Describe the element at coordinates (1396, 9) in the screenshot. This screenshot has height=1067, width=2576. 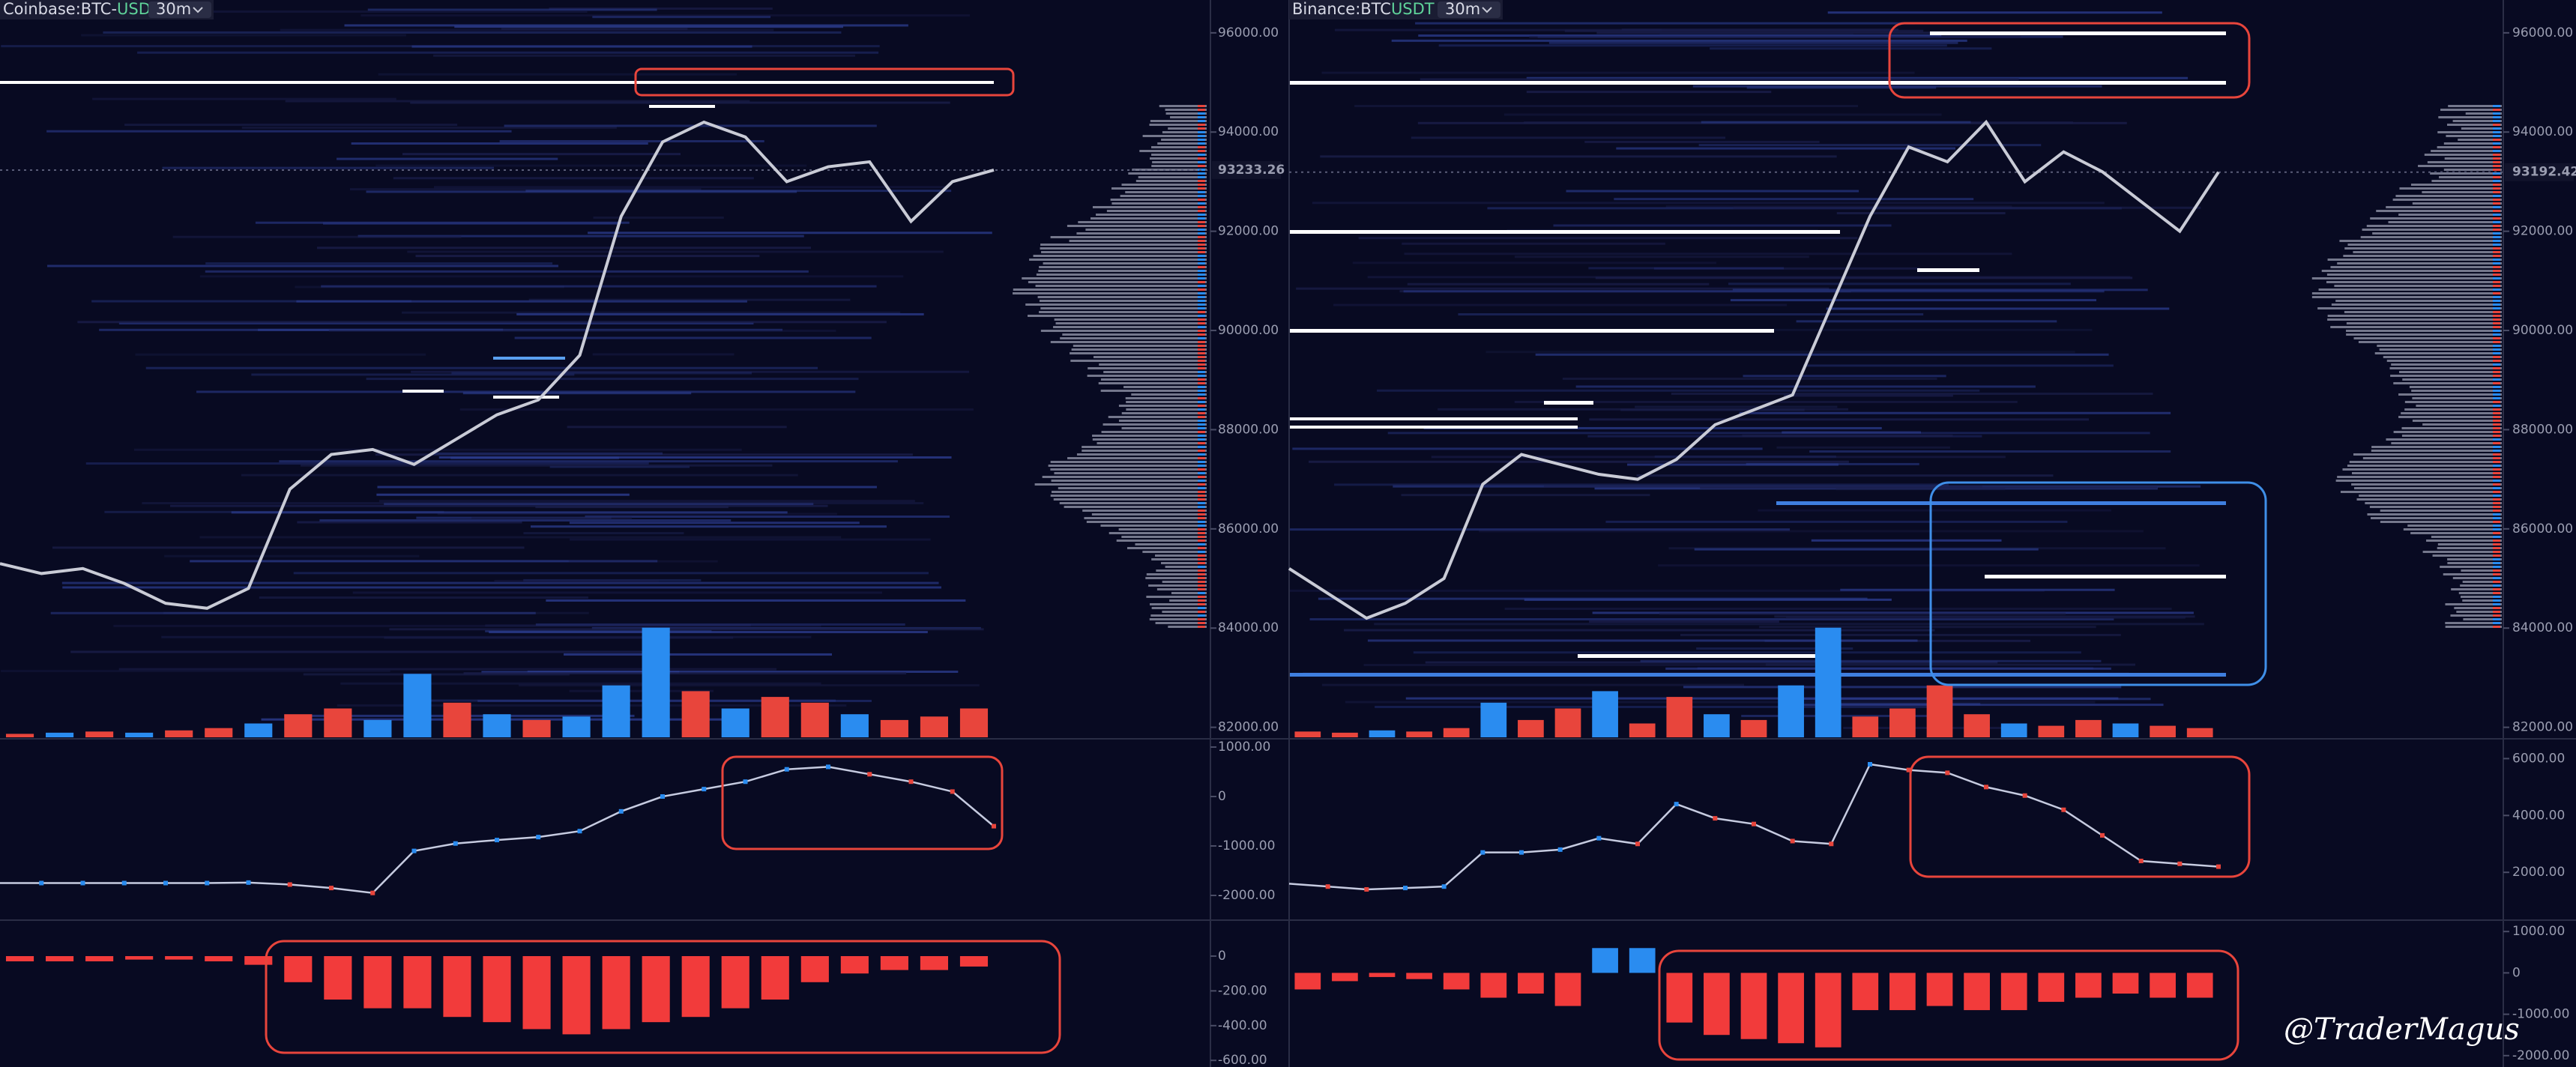
I see `symbol-header: Binance:BTCUSDT 30m` at that location.